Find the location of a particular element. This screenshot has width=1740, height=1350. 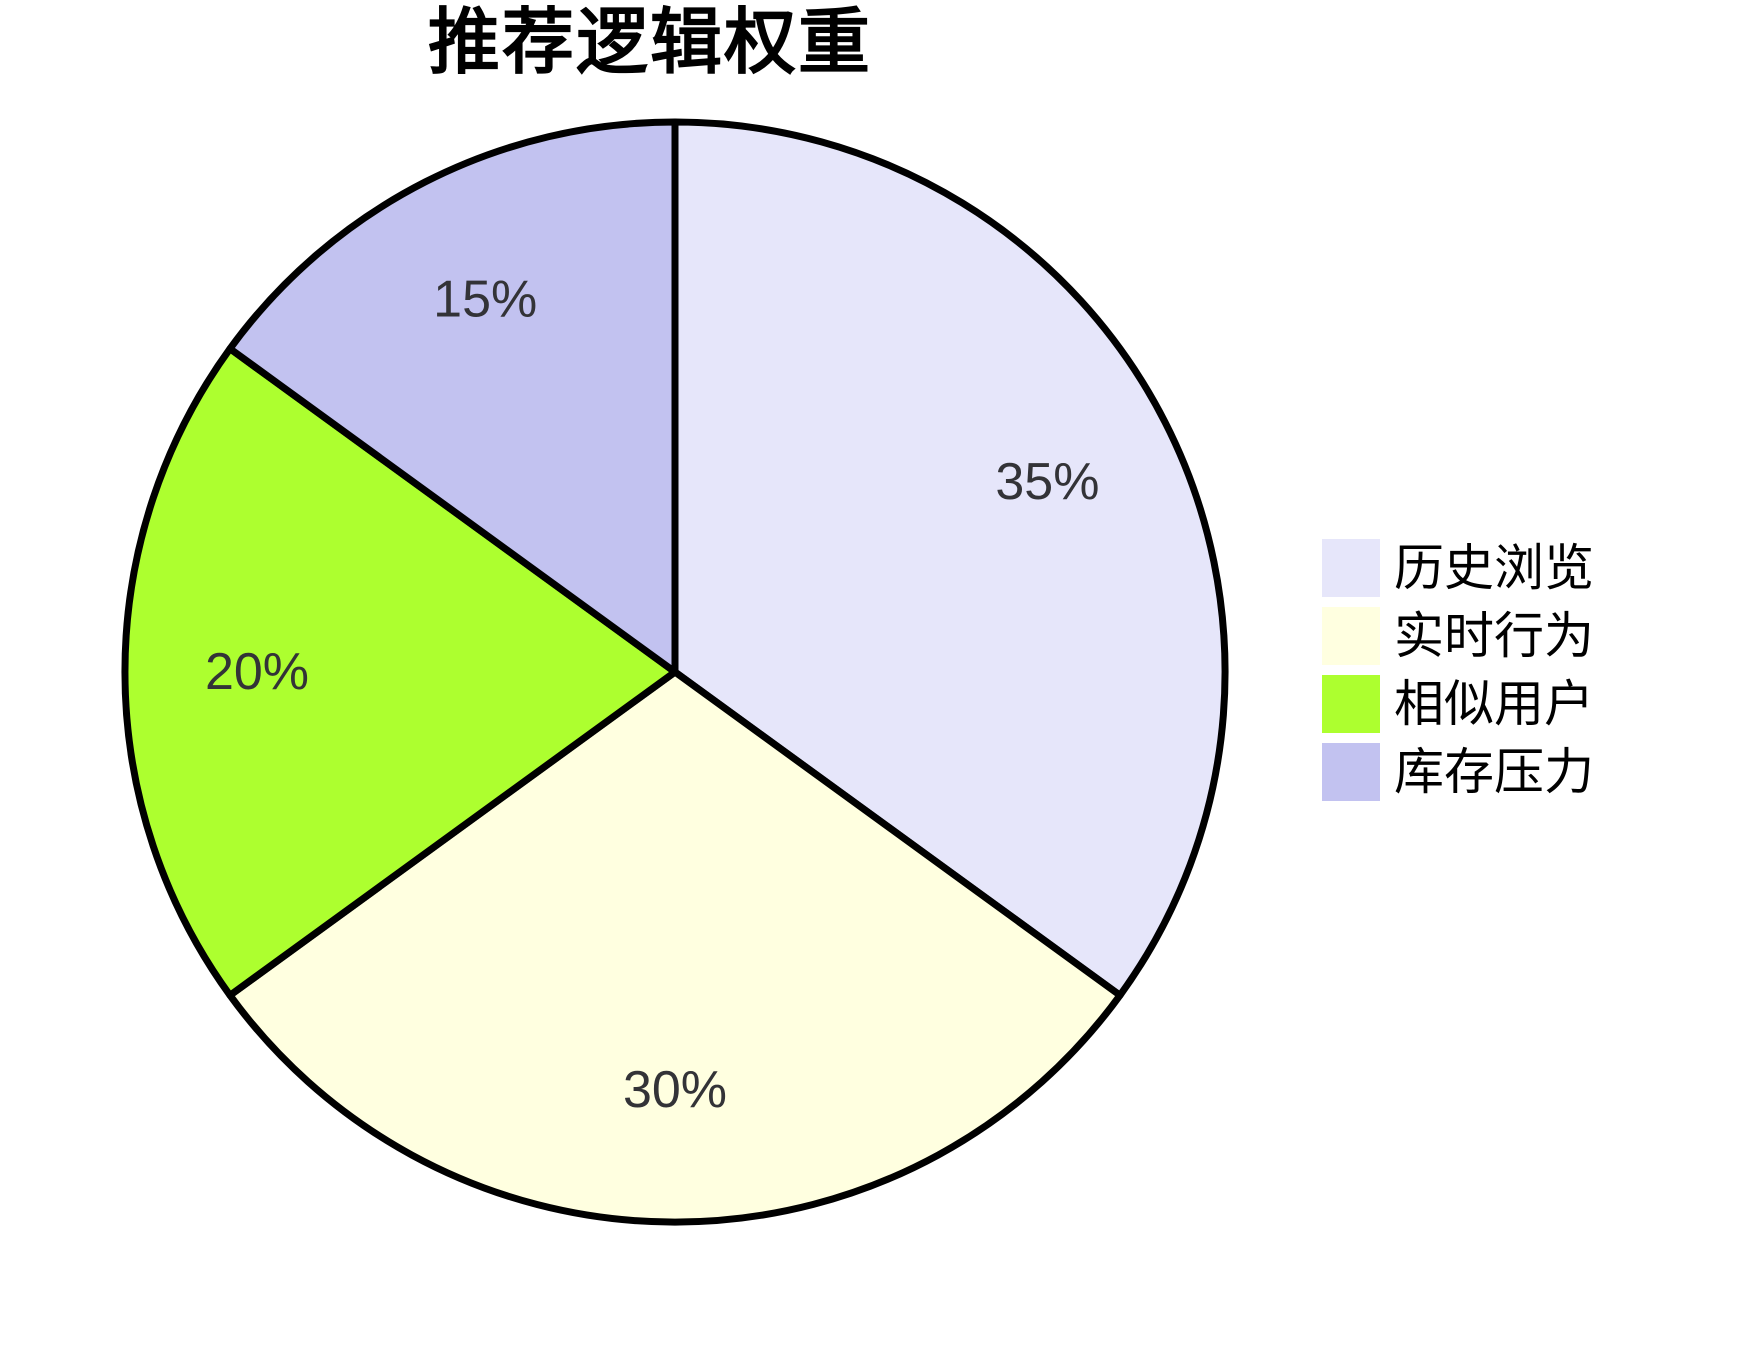

legend-item: 相似用户 is located at coordinates (1458, 704).